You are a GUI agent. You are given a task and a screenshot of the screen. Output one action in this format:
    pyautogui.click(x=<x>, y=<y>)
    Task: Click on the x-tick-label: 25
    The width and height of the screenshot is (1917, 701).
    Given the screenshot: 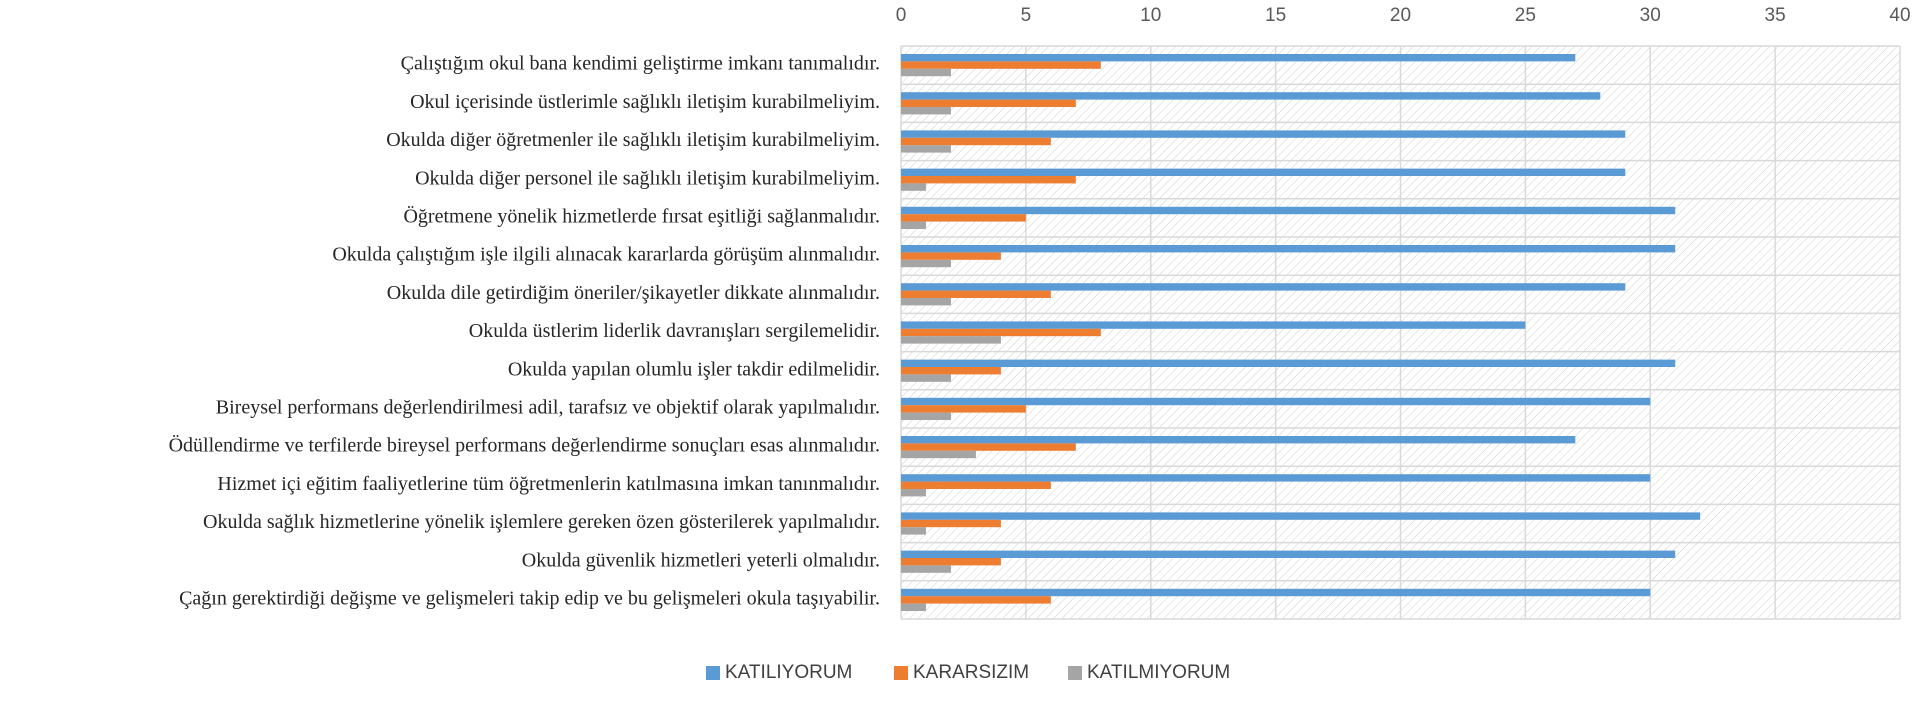 What is the action you would take?
    pyautogui.click(x=1525, y=15)
    